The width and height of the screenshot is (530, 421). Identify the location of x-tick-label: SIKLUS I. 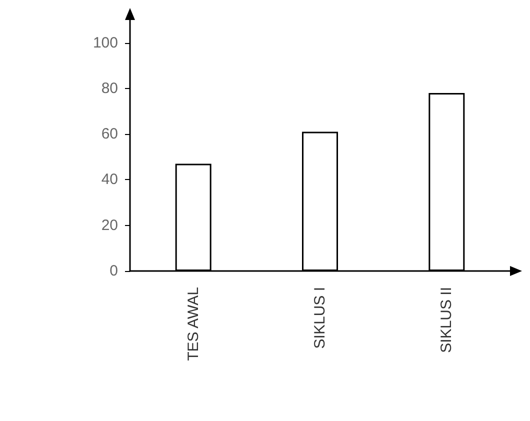
(320, 318).